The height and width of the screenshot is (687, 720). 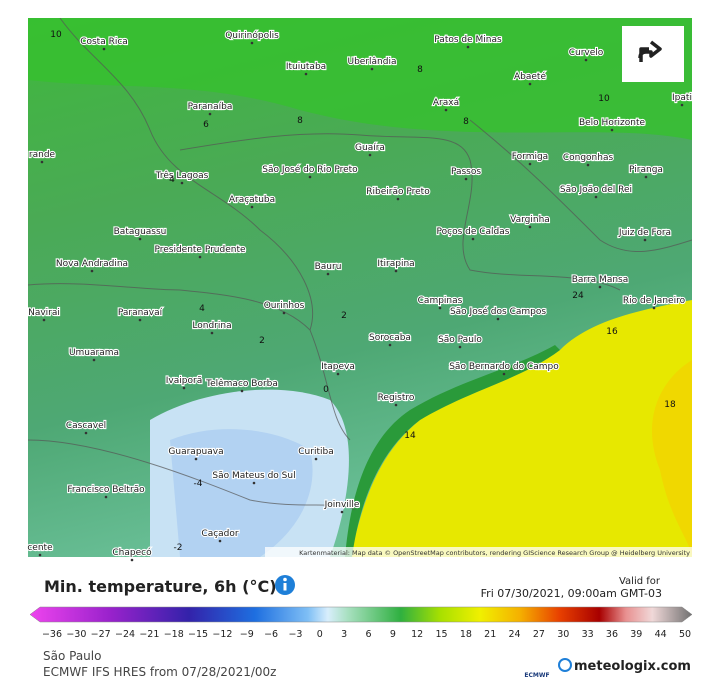 What do you see at coordinates (247, 634) in the screenshot?
I see `colorbar-tick: −9` at bounding box center [247, 634].